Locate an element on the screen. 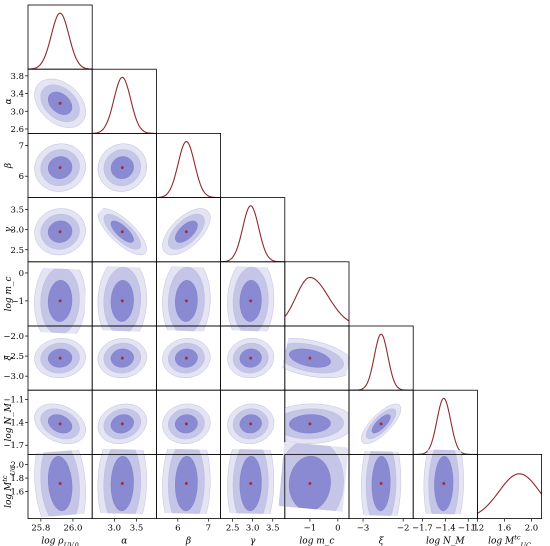 Image resolution: width=550 pixels, height=546 pixels. x-tick-label: 2.5 is located at coordinates (233, 529).